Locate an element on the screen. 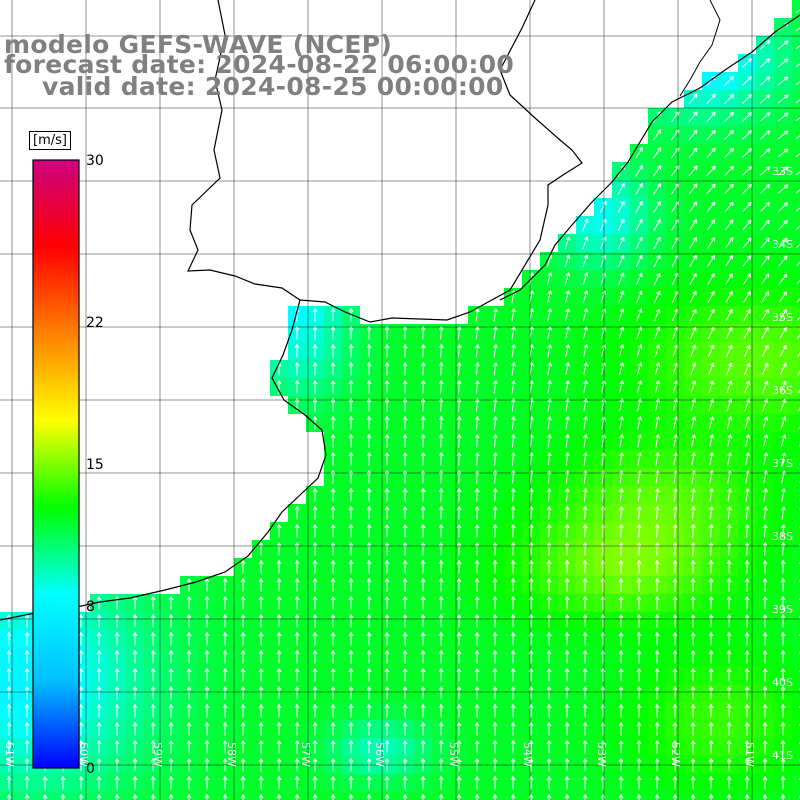  latitude-label: 35S is located at coordinates (782, 317).